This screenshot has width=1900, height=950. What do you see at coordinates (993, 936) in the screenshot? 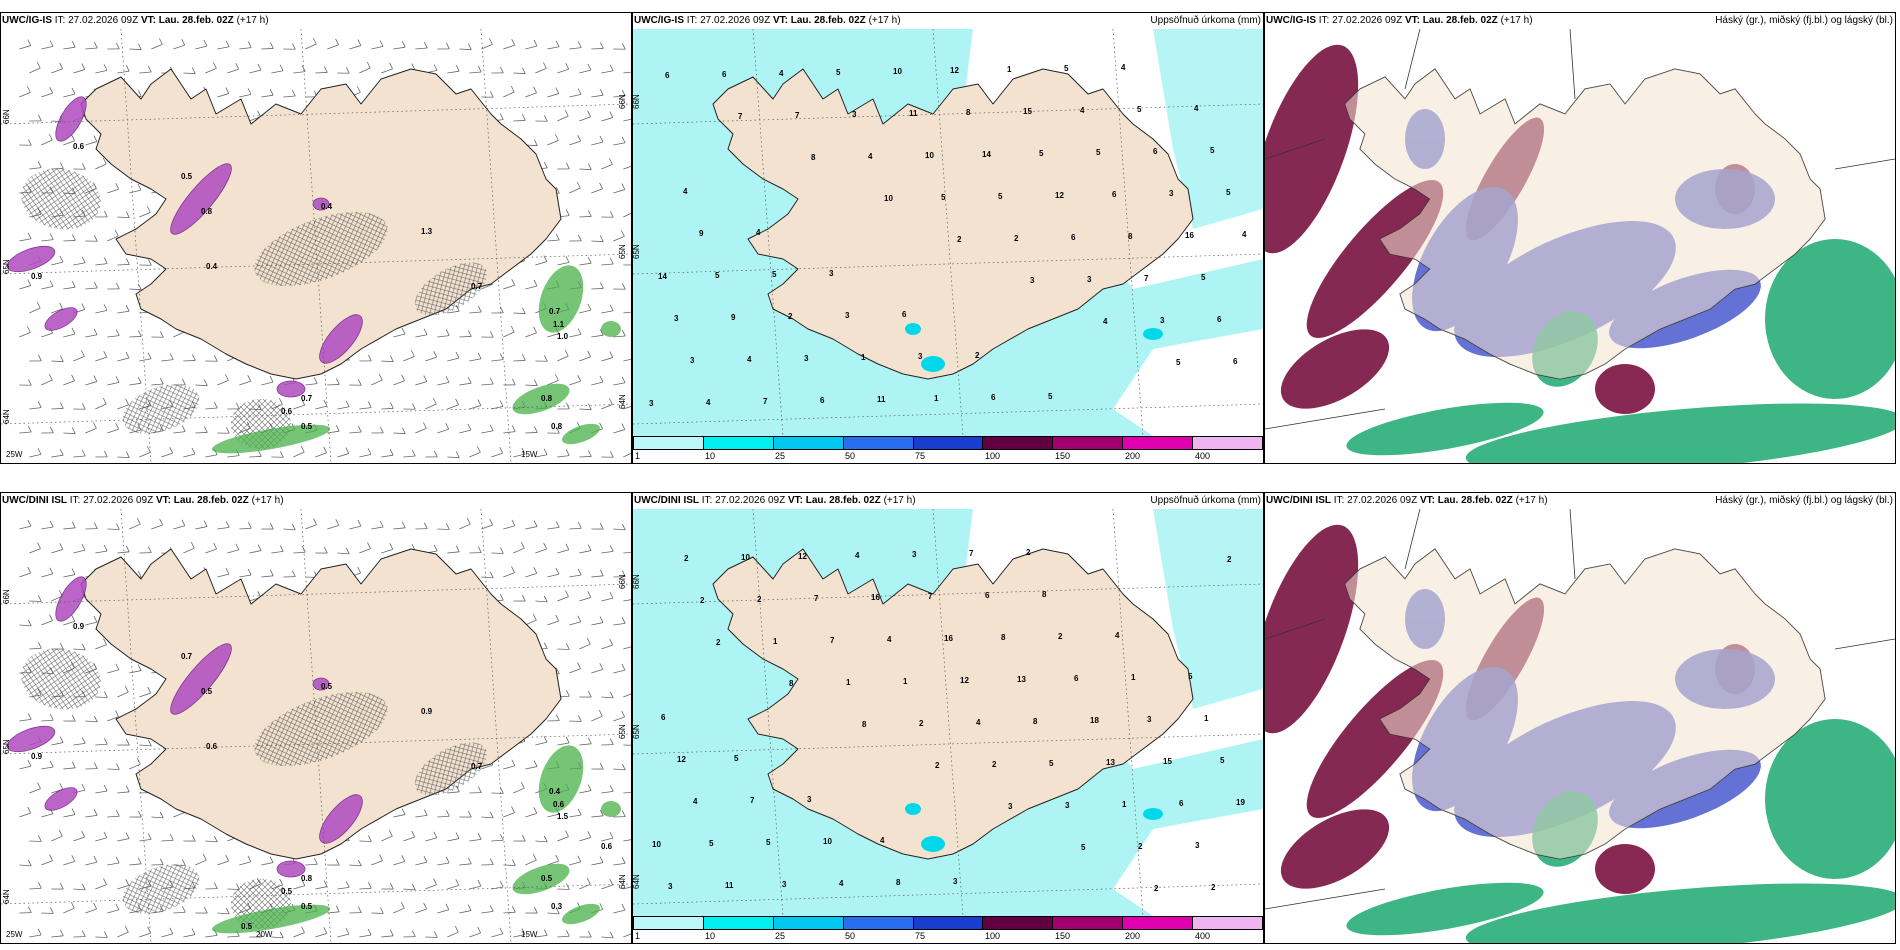
I see `colorbar-label: 100` at bounding box center [993, 936].